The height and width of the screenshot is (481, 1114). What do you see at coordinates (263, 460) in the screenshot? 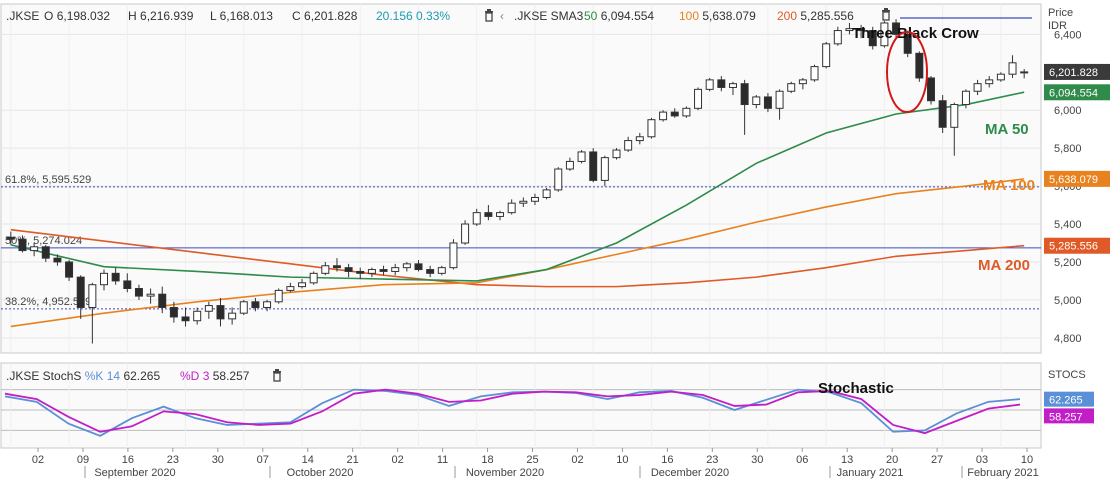
I see `x-day-label: 07` at bounding box center [263, 460].